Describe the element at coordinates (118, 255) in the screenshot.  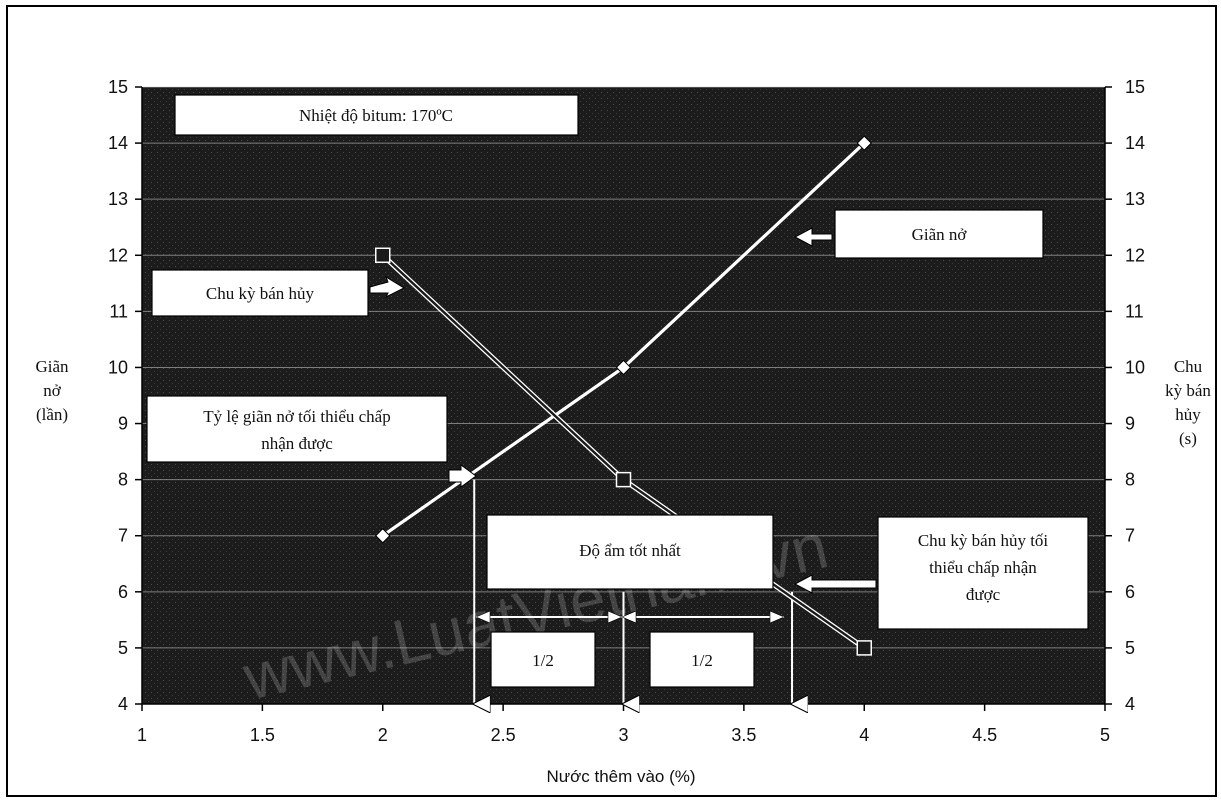
I see `left-tick-label-12: 12` at that location.